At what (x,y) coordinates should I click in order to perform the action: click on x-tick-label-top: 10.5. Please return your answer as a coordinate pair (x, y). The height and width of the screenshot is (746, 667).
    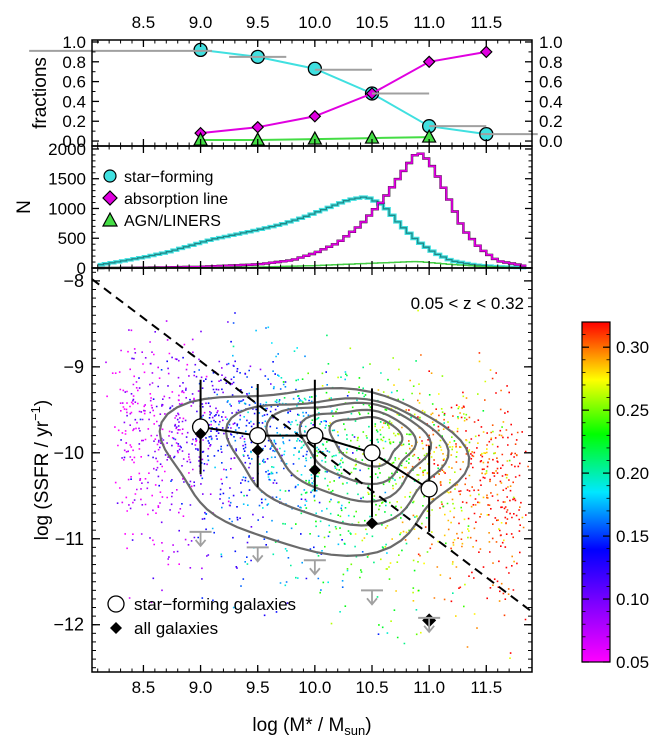
    Looking at the image, I should click on (371, 22).